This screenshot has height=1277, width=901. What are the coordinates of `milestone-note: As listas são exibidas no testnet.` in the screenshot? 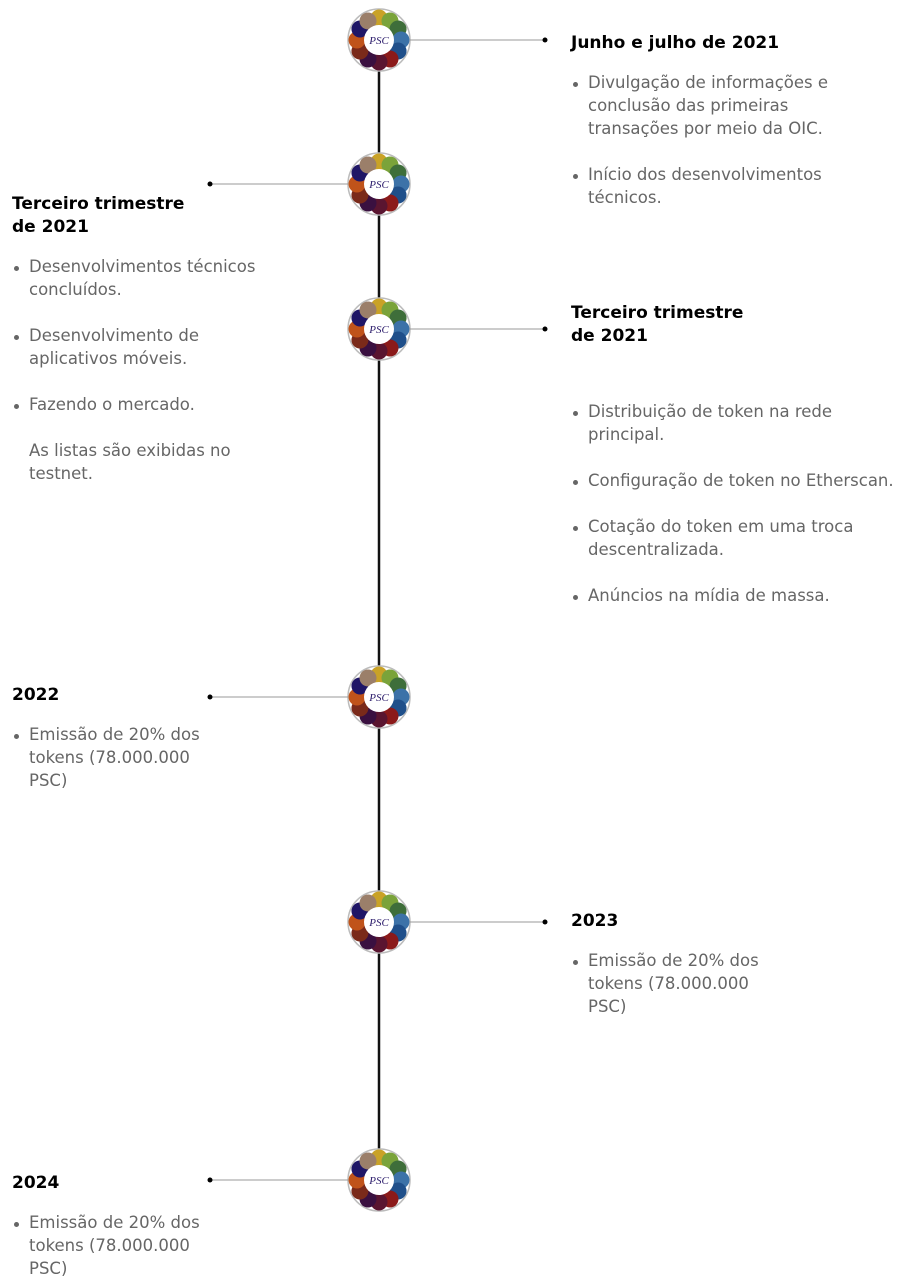 It's located at (130, 462).